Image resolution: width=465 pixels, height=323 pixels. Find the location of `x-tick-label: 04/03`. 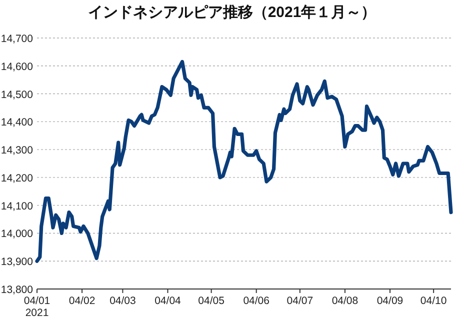

x-tick-label: 04/03 is located at coordinates (123, 301).